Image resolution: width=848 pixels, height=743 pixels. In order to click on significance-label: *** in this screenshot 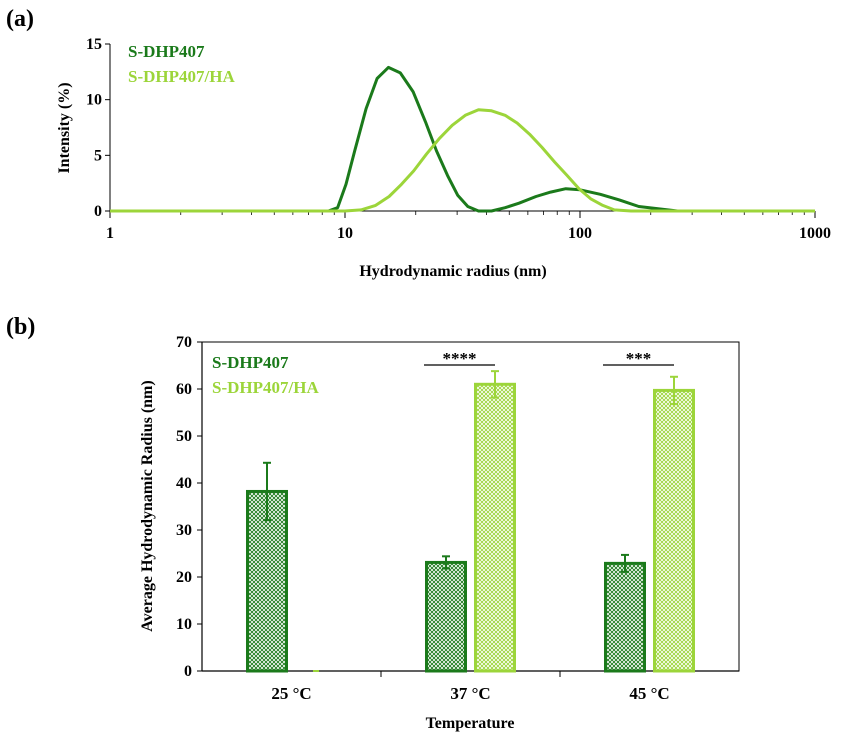, I will do `click(639, 358)`.